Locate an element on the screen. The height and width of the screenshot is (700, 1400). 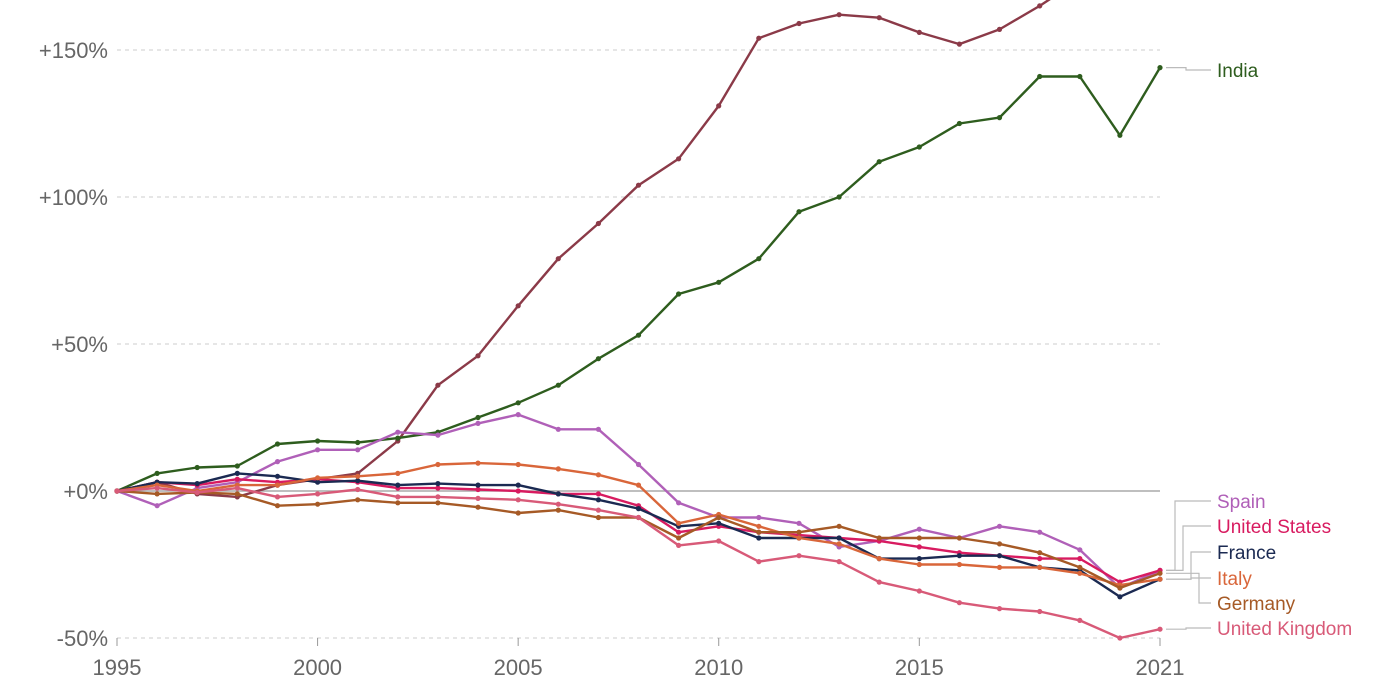
y-tick-label: +150% is located at coordinates (73, 50).